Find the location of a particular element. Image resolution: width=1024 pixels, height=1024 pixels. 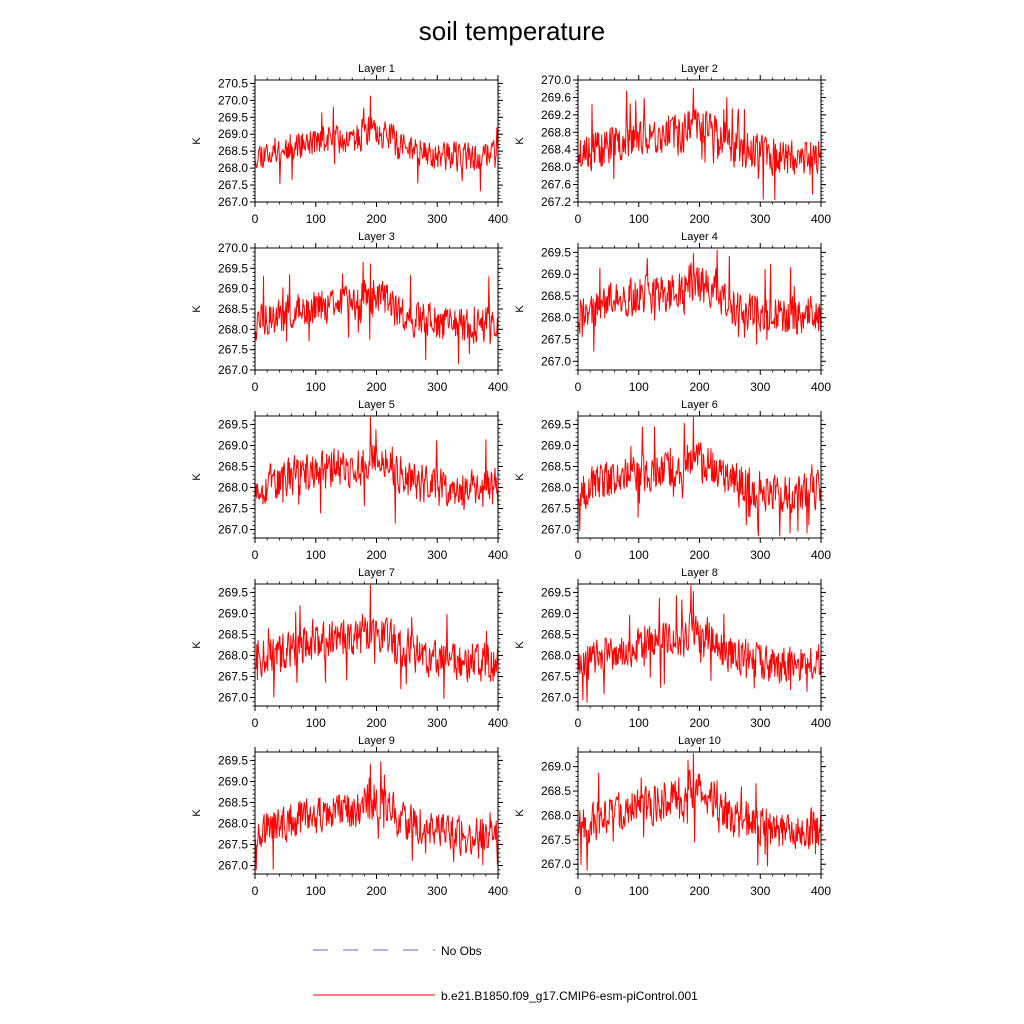

panel-title: Layer 6 is located at coordinates (699, 405).